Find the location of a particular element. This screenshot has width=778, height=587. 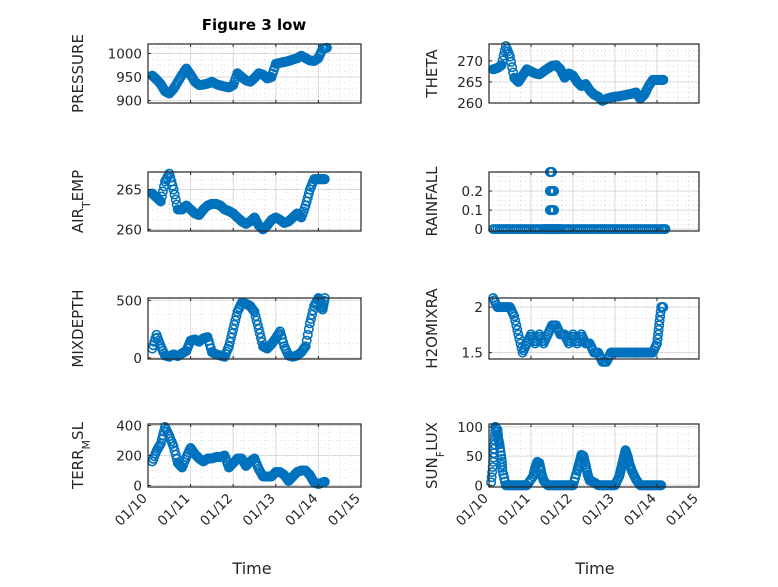

y-tick-label: 270 is located at coordinates (470, 62).